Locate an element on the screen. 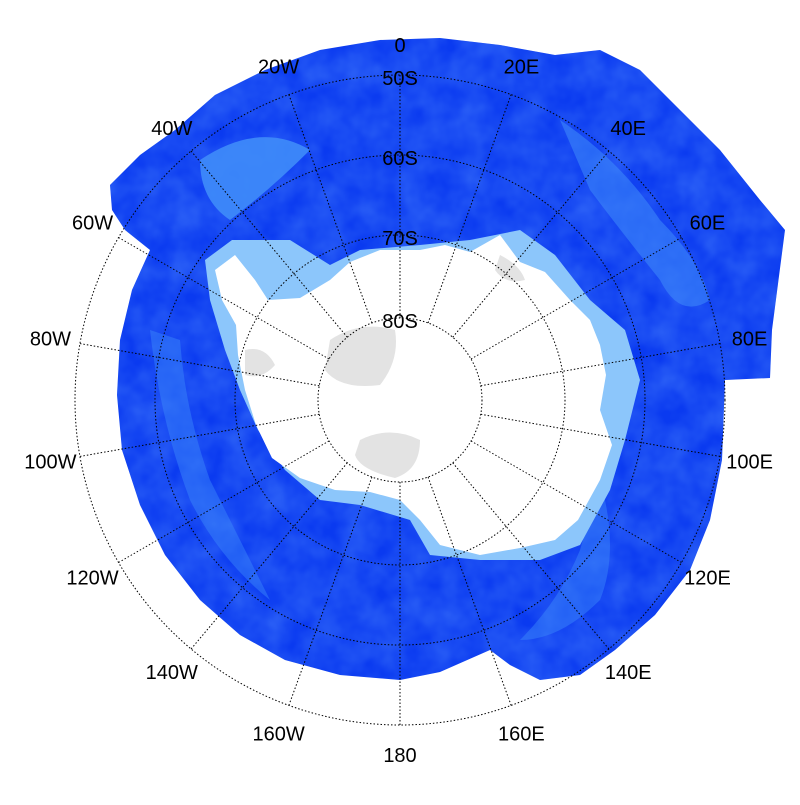  latitude-label: 60S is located at coordinates (400, 159).